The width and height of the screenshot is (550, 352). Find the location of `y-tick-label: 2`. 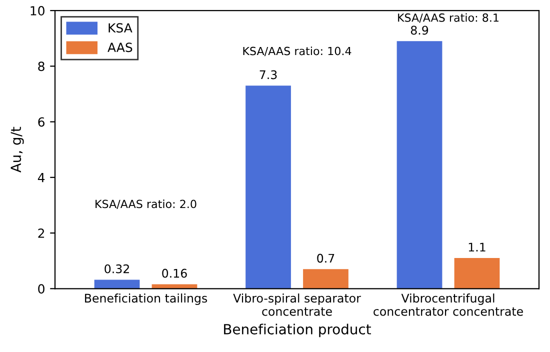

y-tick-label: 2 is located at coordinates (41, 233).